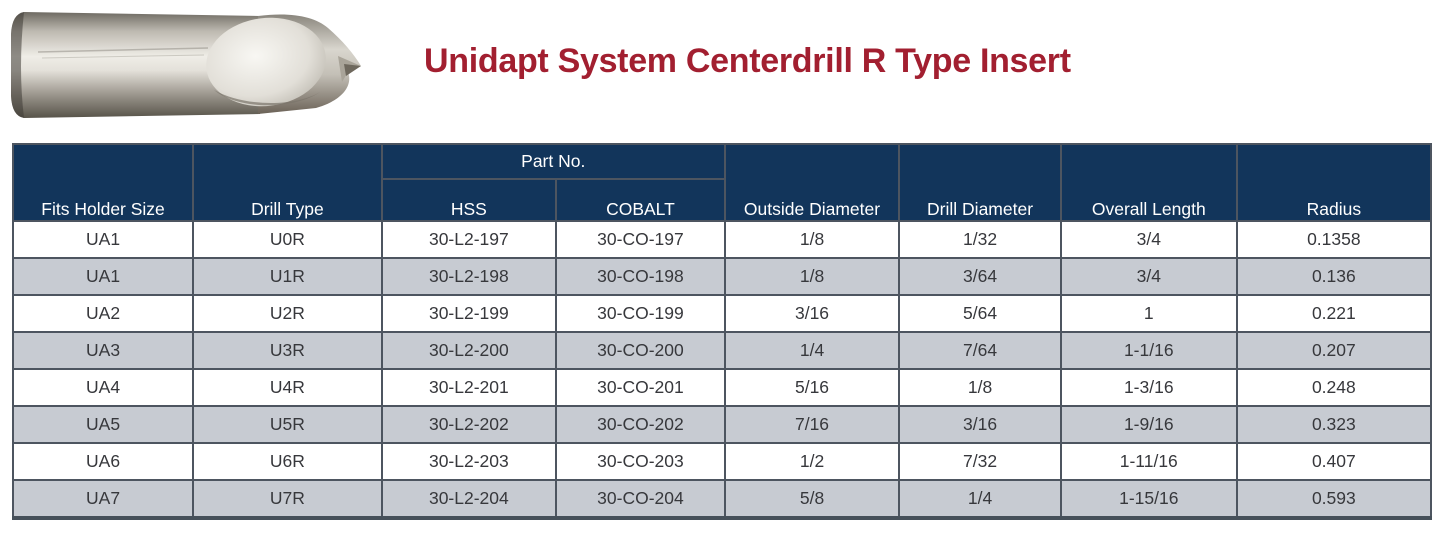  I want to click on table-cell: U1R, so click(287, 276).